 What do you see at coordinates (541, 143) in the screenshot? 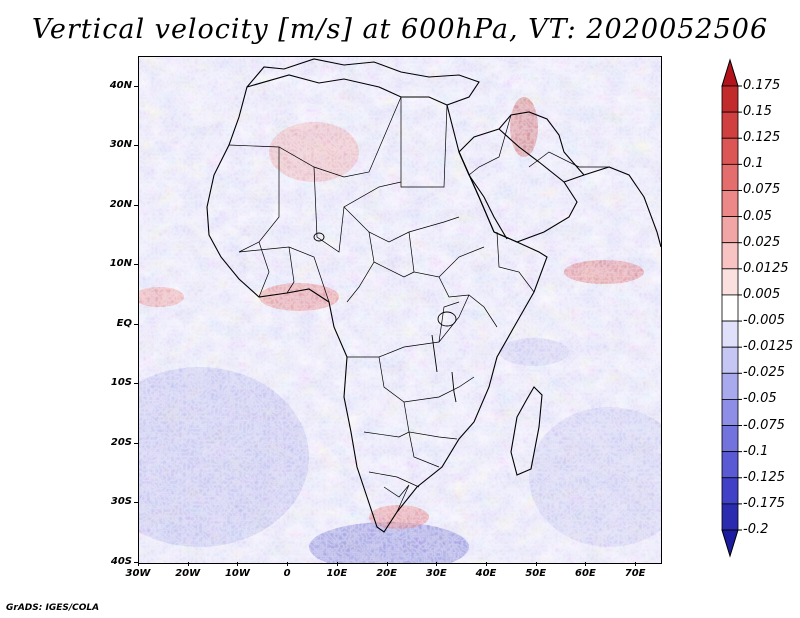
I see `caspian-gulf-coast` at bounding box center [541, 143].